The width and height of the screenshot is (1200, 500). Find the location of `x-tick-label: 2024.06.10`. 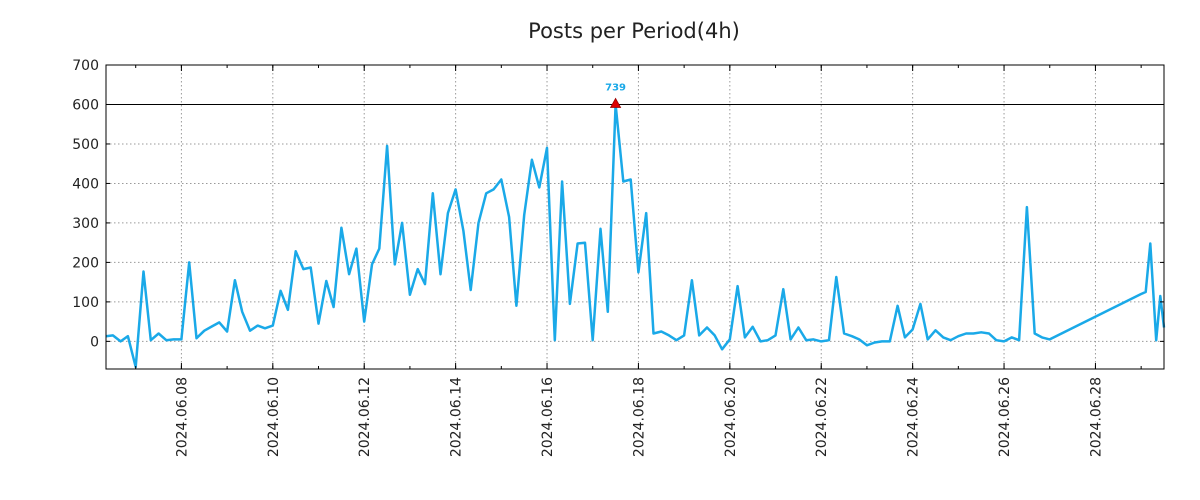

x-tick-label: 2024.06.10 is located at coordinates (274, 417).